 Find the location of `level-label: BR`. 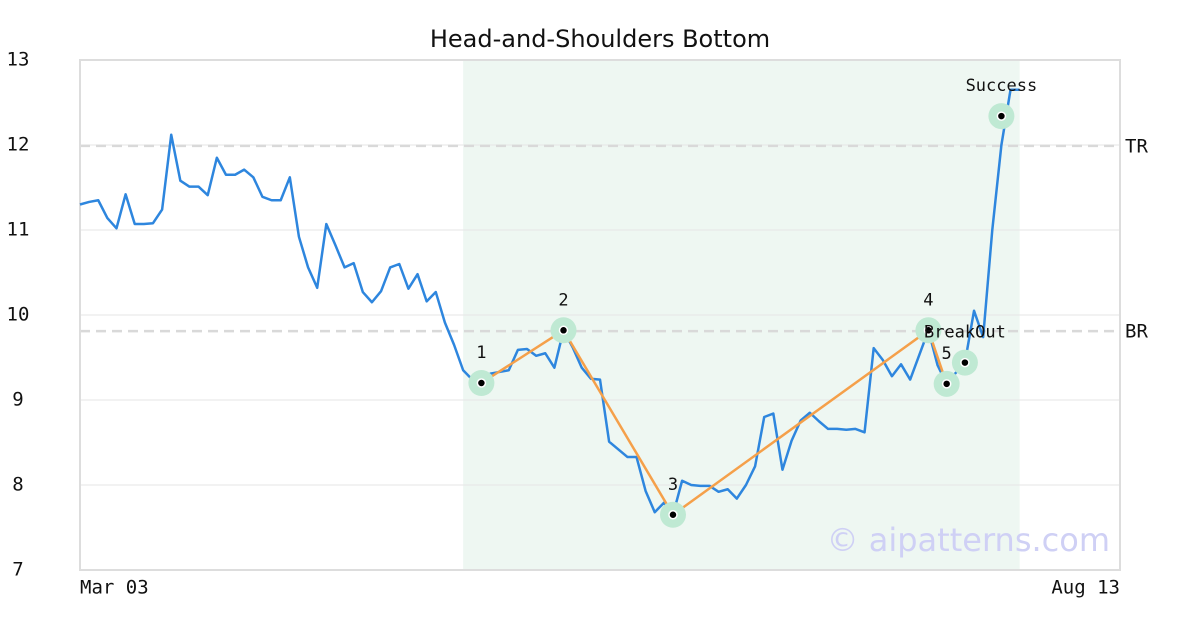

level-label: BR is located at coordinates (1136, 332).